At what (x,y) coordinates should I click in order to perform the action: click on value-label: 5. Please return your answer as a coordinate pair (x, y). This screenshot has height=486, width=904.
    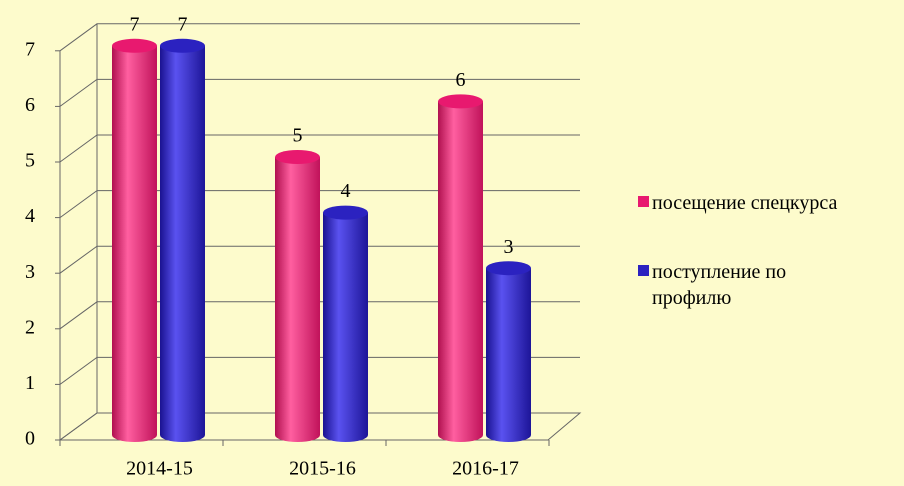
    Looking at the image, I should click on (298, 136).